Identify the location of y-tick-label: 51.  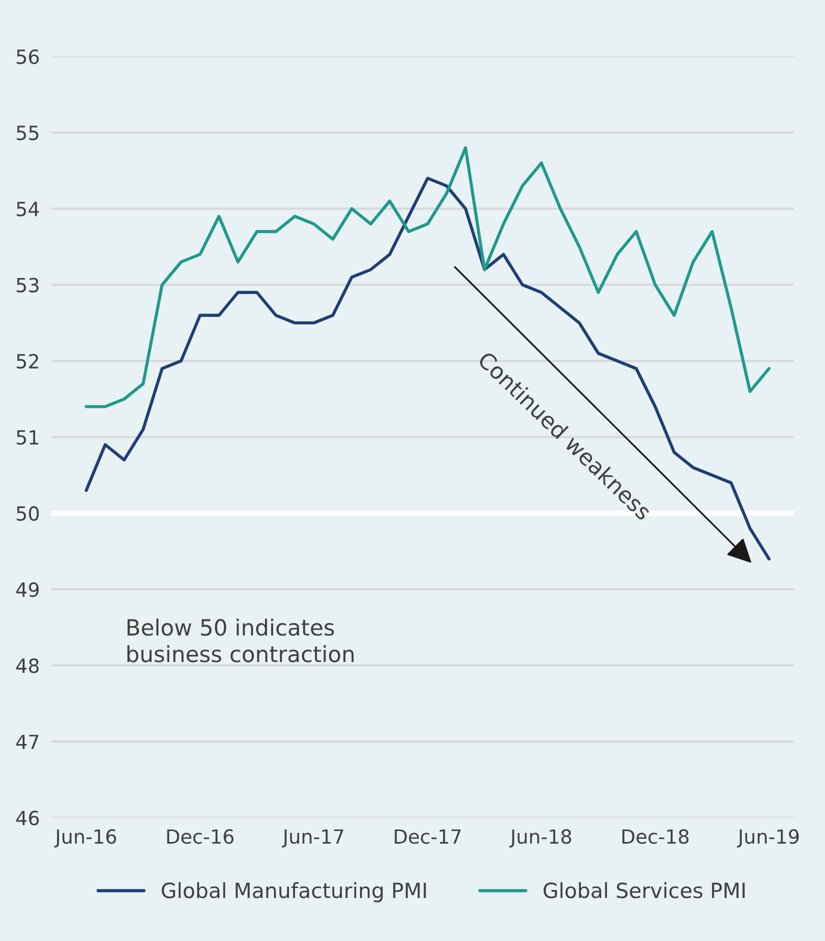
(27, 437).